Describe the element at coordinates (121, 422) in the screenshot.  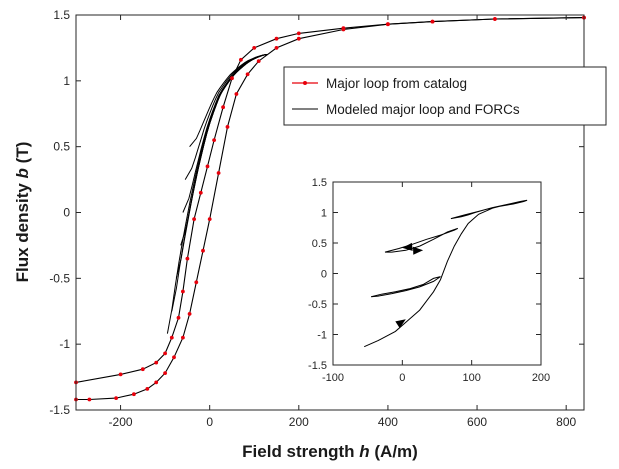
I see `main-x-tick-label: -200` at that location.